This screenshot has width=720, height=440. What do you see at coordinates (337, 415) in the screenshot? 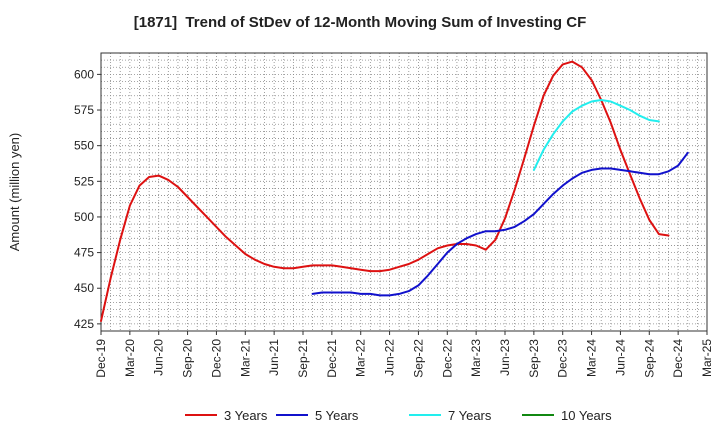
I see `legend-label: 5 Years` at bounding box center [337, 415].